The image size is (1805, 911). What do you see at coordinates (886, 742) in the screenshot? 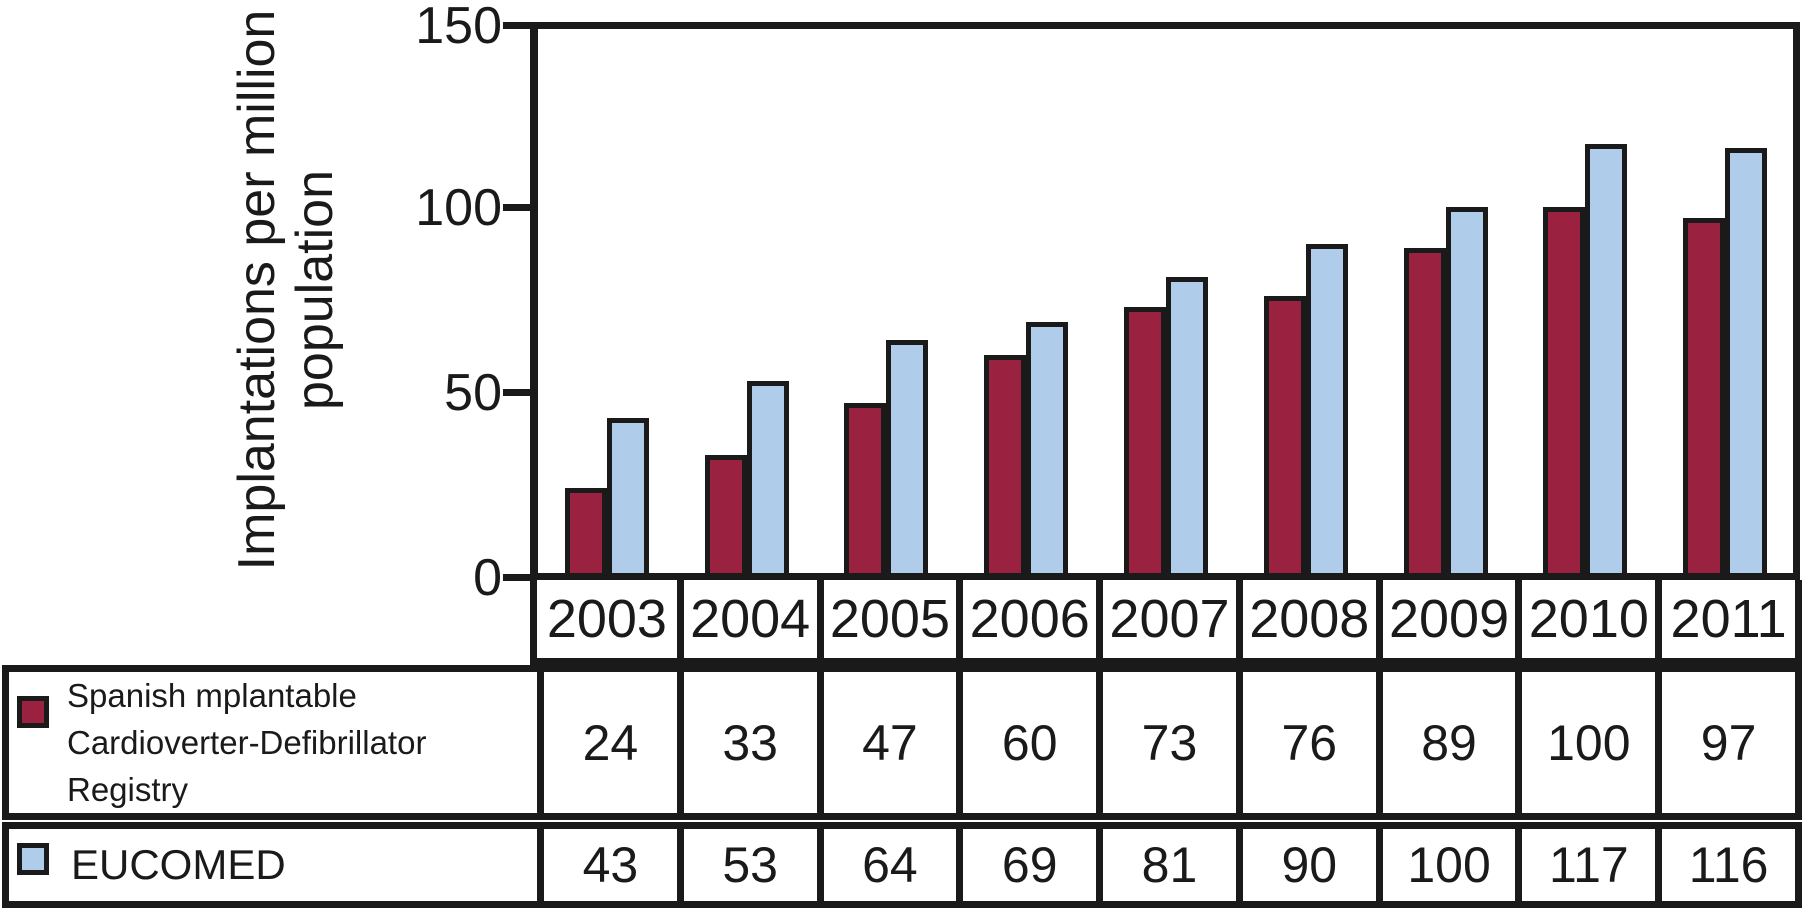
I see `value-cell-spanish-registry-2005: 47` at bounding box center [886, 742].